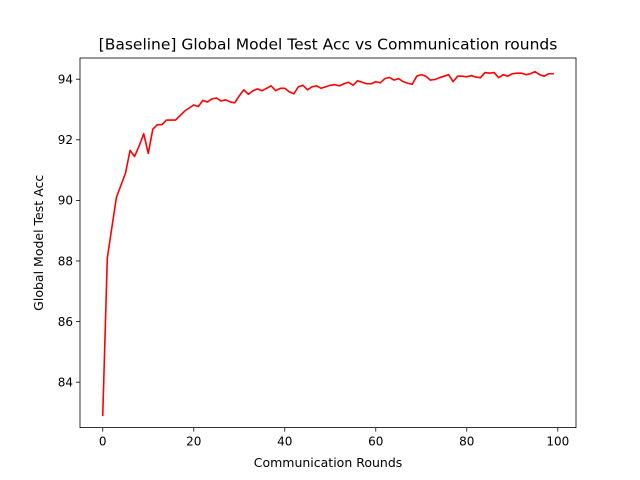 Image resolution: width=640 pixels, height=480 pixels. What do you see at coordinates (375, 442) in the screenshot?
I see `x-tick-label: 60` at bounding box center [375, 442].